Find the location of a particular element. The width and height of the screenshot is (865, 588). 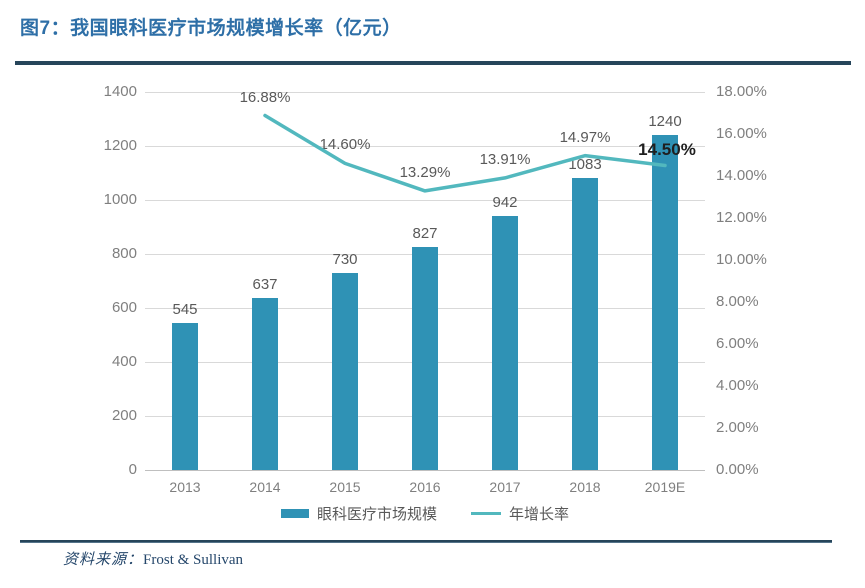

x-axis-tick: 2015 is located at coordinates (345, 487).